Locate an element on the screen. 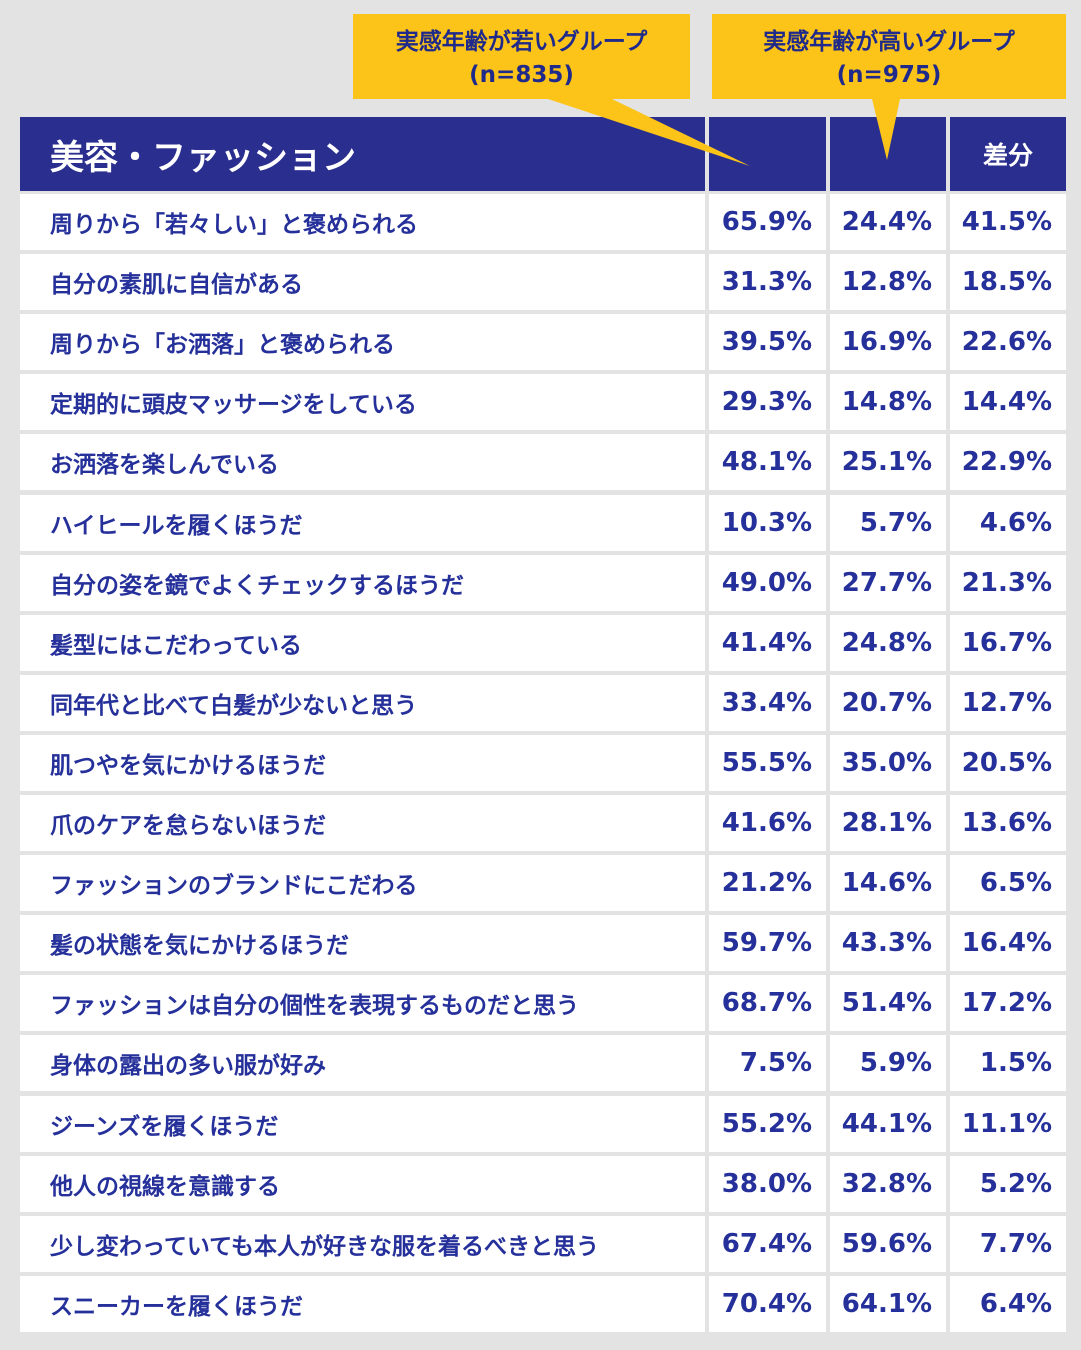 The height and width of the screenshot is (1350, 1081). old-value: 5.7% is located at coordinates (888, 522).